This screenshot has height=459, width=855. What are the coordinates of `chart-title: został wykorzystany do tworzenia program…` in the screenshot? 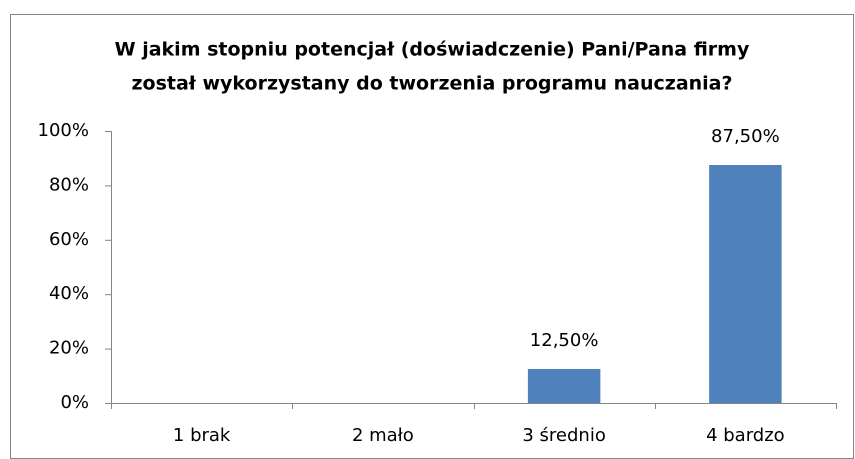 It's located at (431, 84).